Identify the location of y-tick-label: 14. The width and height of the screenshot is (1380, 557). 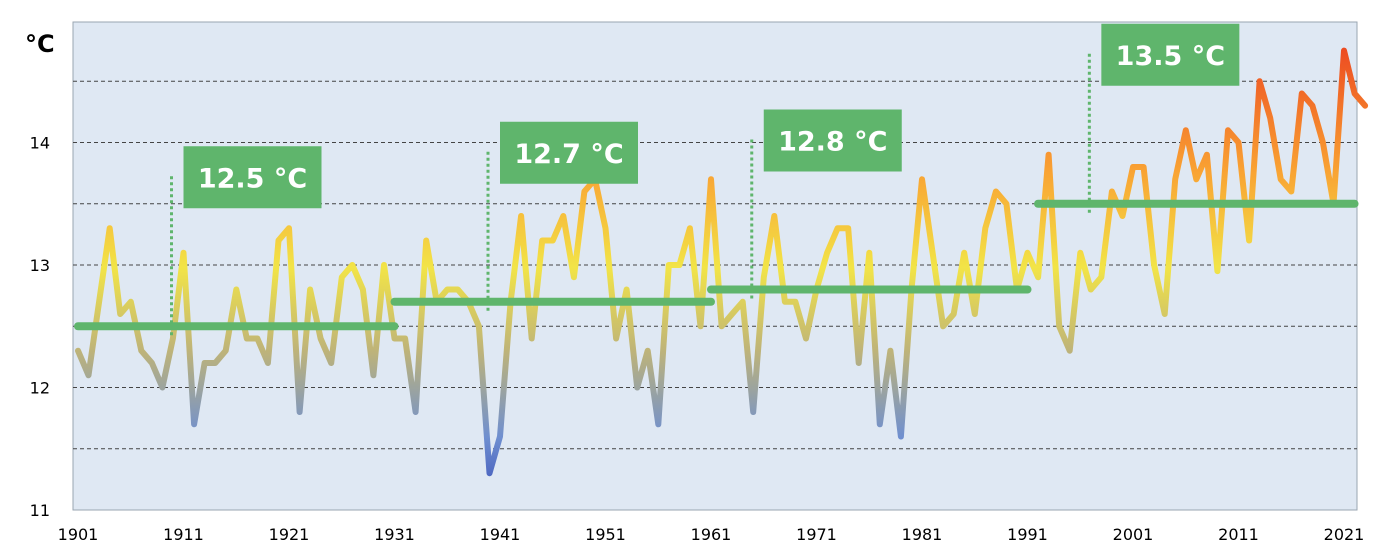
(40, 143).